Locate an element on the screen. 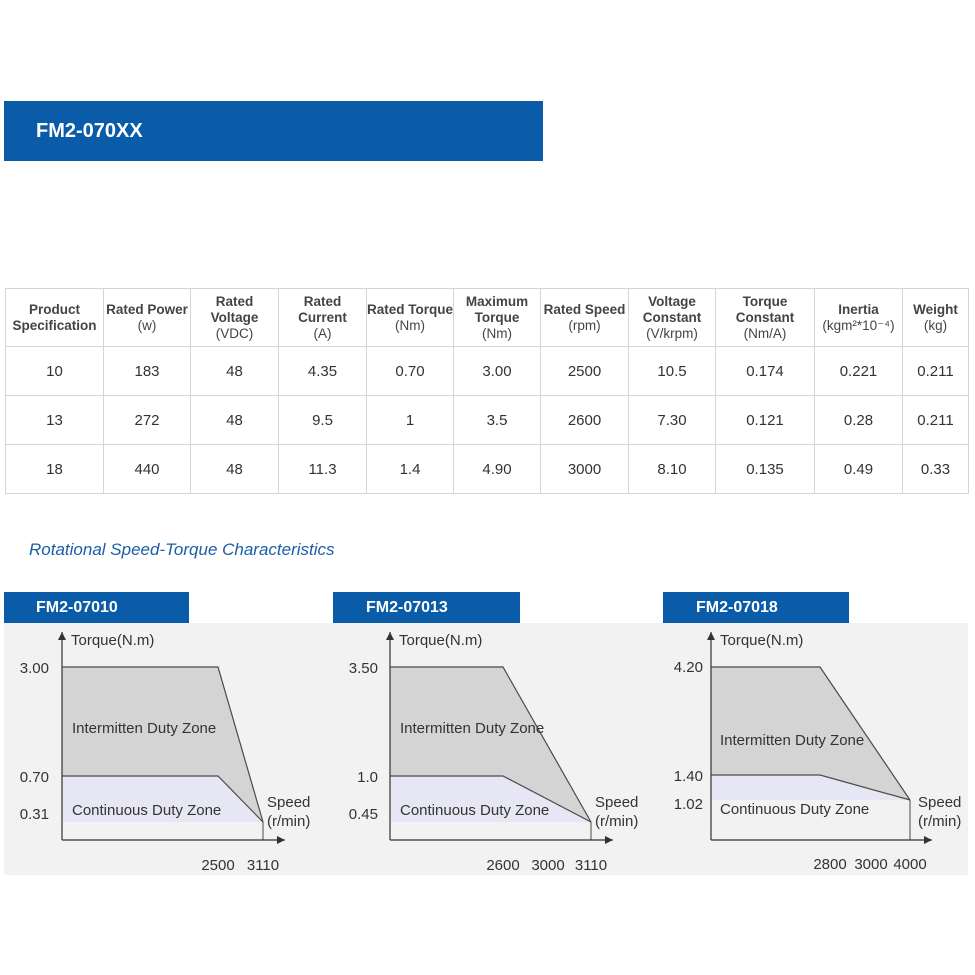 This screenshot has width=975, height=975. column-header-unit: (kg) is located at coordinates (935, 325).